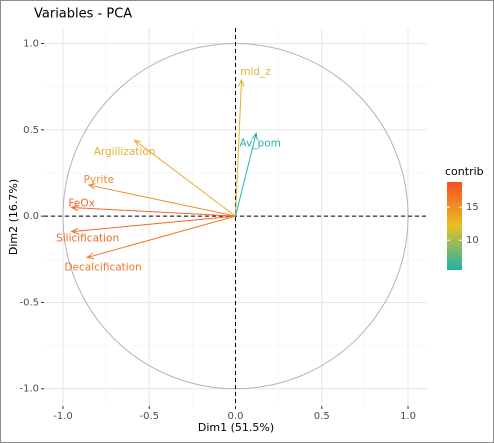 The height and width of the screenshot is (443, 494). Describe the element at coordinates (31, 44) in the screenshot. I see `y-tick-label: 1.0` at that location.